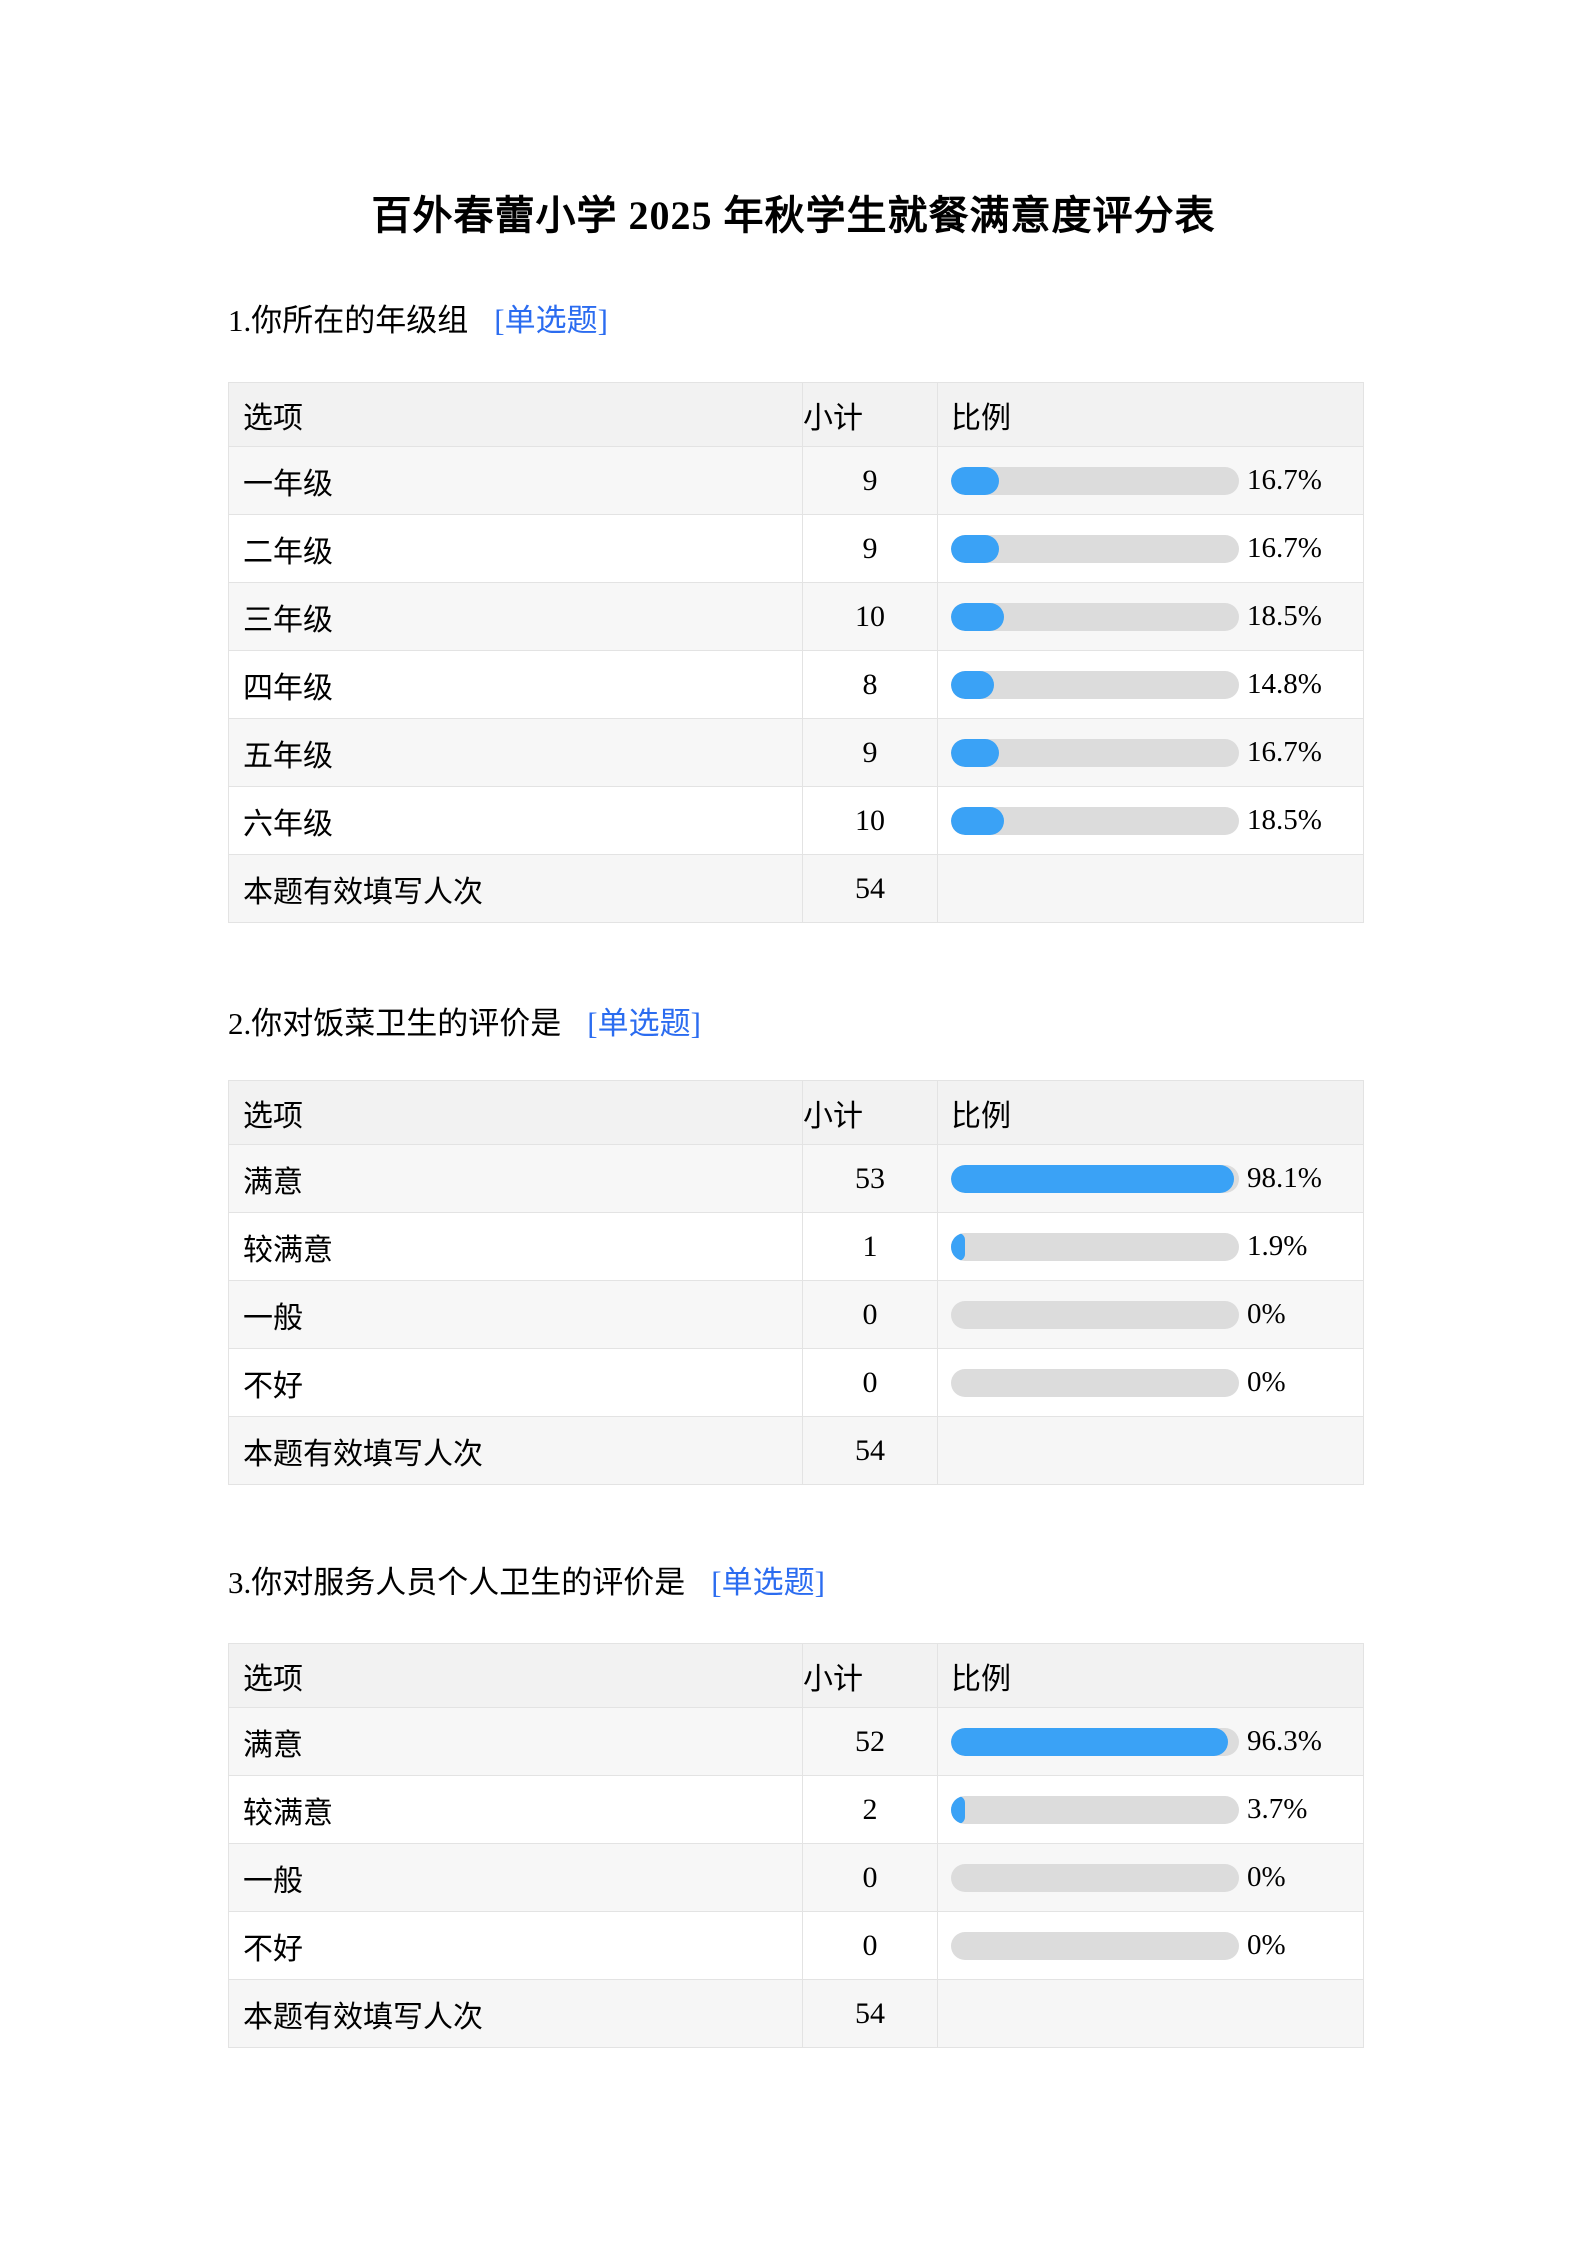 The height and width of the screenshot is (2245, 1587). I want to click on ratio-percent-label: 3.7%, so click(1277, 1809).